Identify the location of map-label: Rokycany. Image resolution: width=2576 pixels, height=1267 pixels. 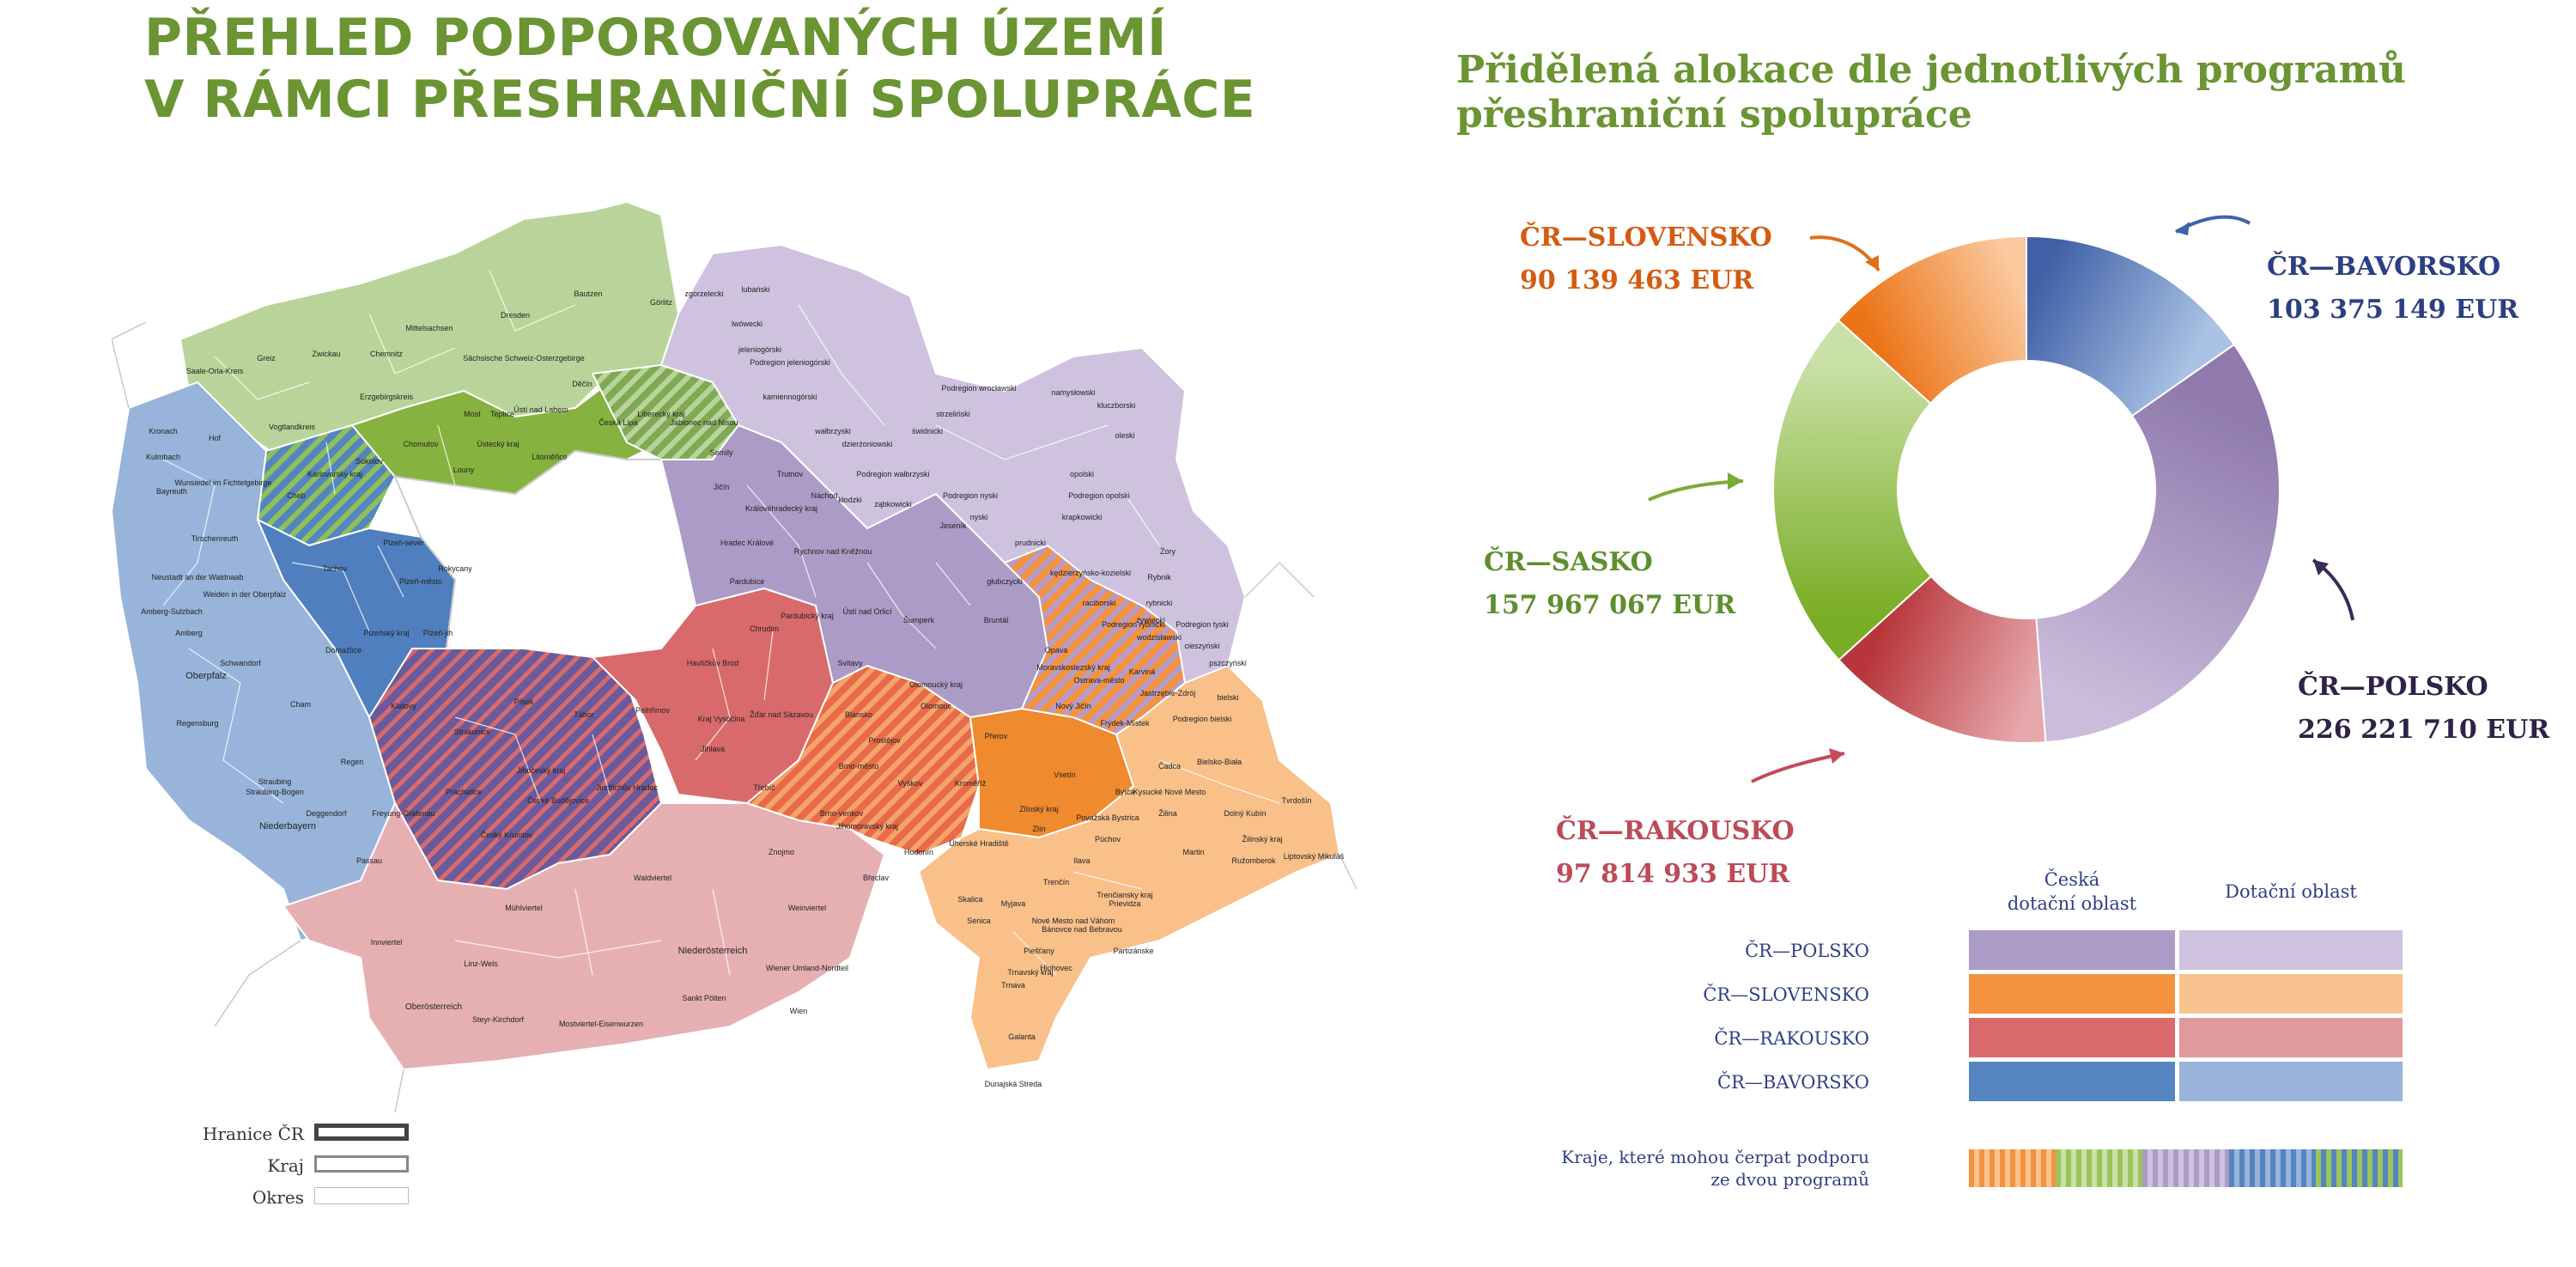
(455, 568).